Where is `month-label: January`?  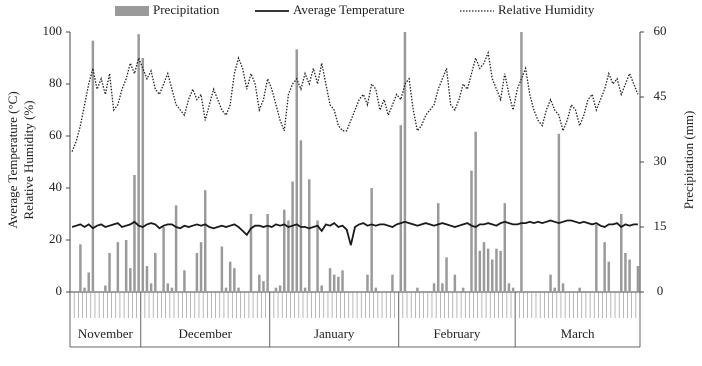
month-label: January is located at coordinates (334, 333).